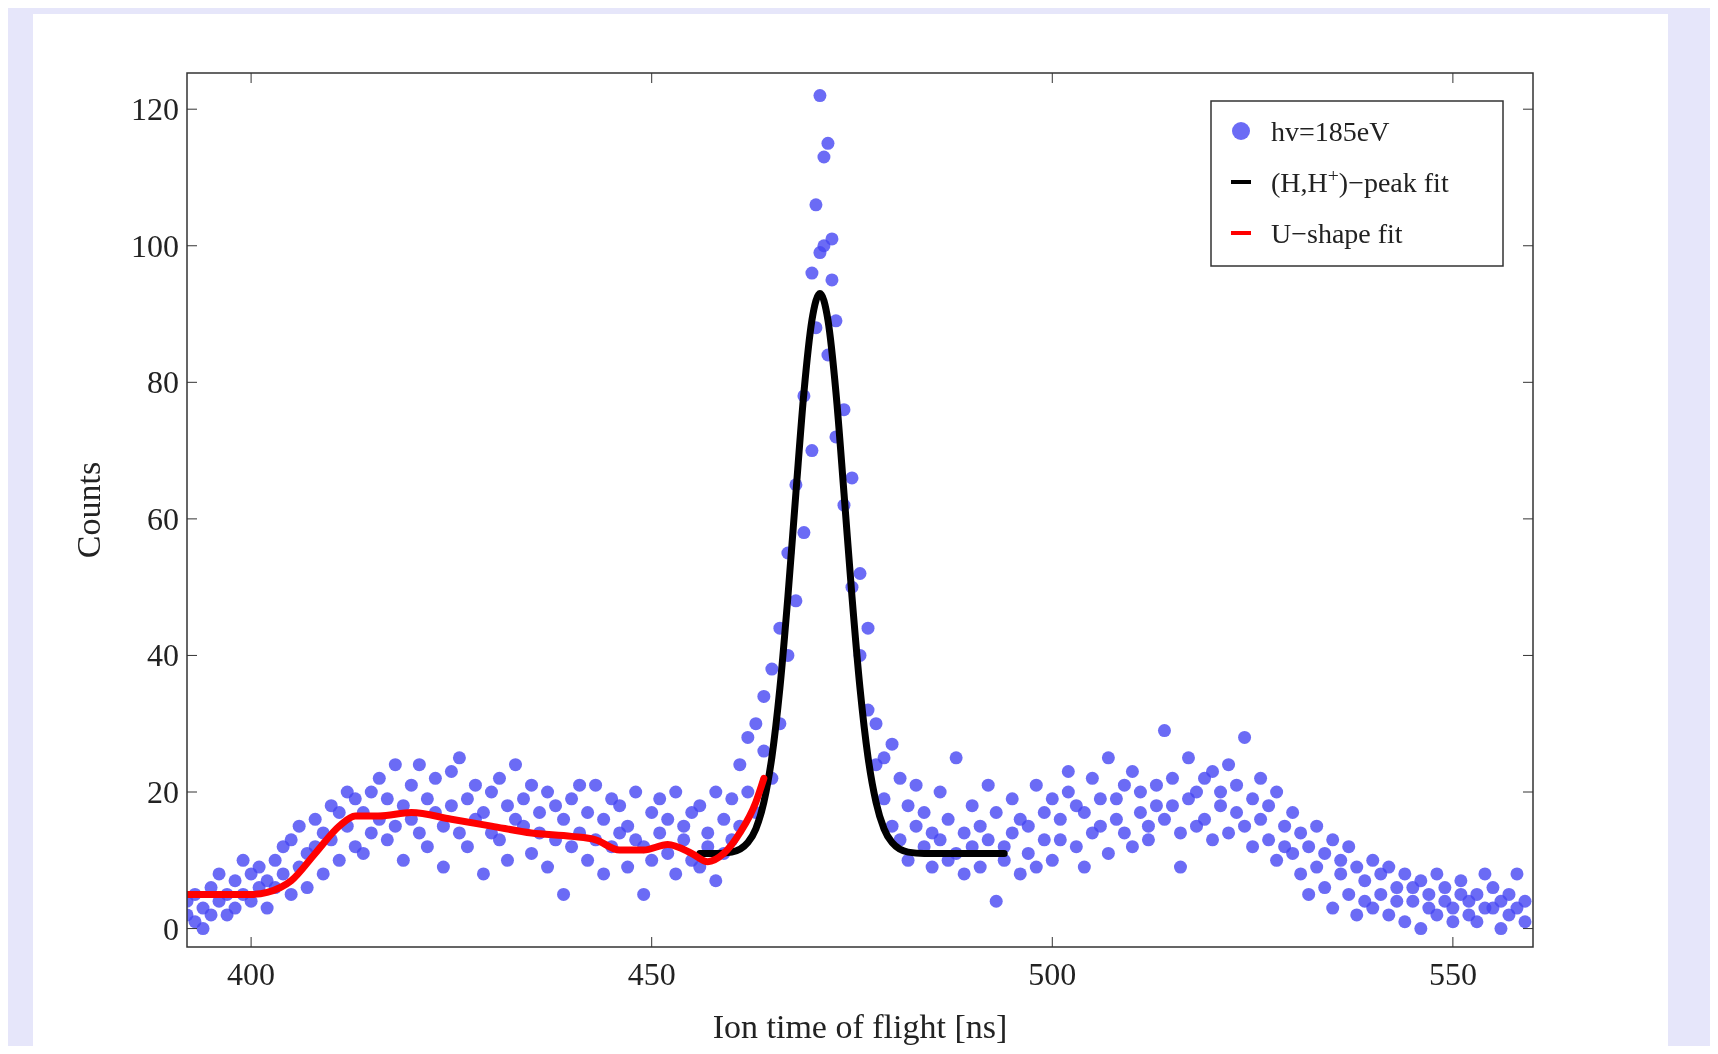 This screenshot has width=1718, height=1054. Describe the element at coordinates (860, 1026) in the screenshot. I see `x-axis-title: Ion time of flight [ns]` at that location.